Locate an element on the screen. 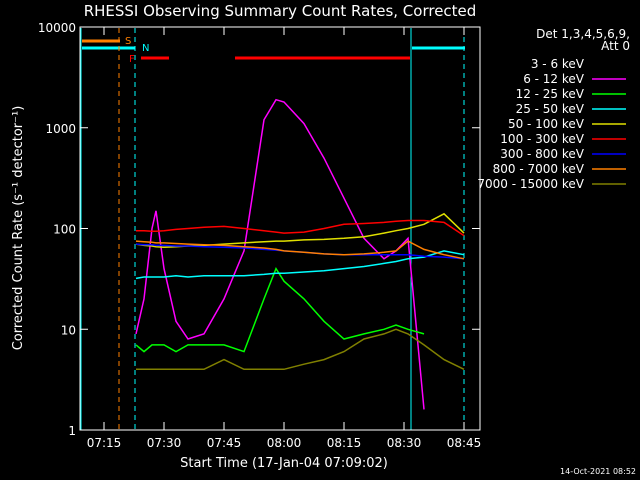 The height and width of the screenshot is (480, 640). x-tick-label: 07:15 is located at coordinates (104, 443).